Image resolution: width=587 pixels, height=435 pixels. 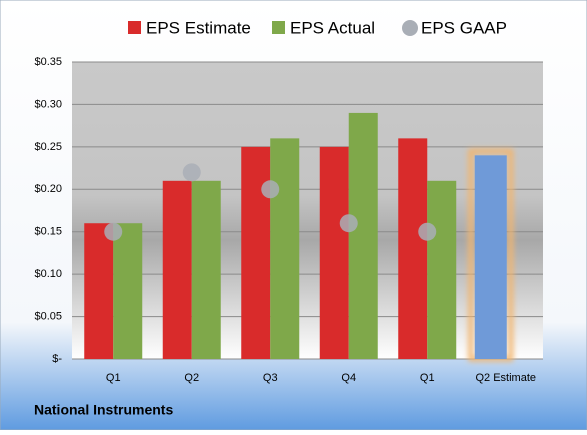 I want to click on x-tick-label: Q3, so click(x=270, y=378).